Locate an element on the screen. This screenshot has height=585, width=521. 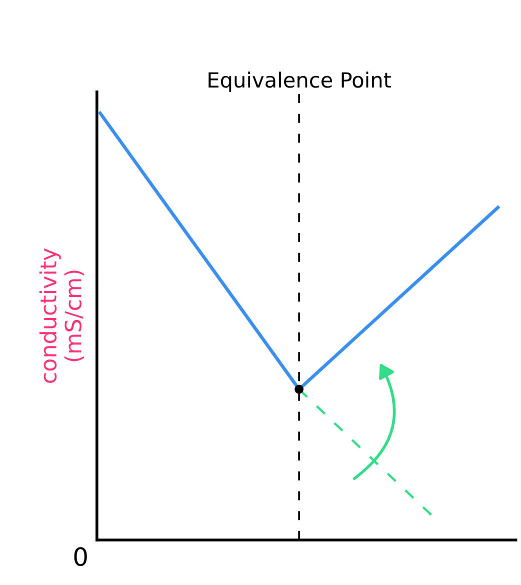
y-axis-title: conductivity (mS/cm) is located at coordinates (61, 315).